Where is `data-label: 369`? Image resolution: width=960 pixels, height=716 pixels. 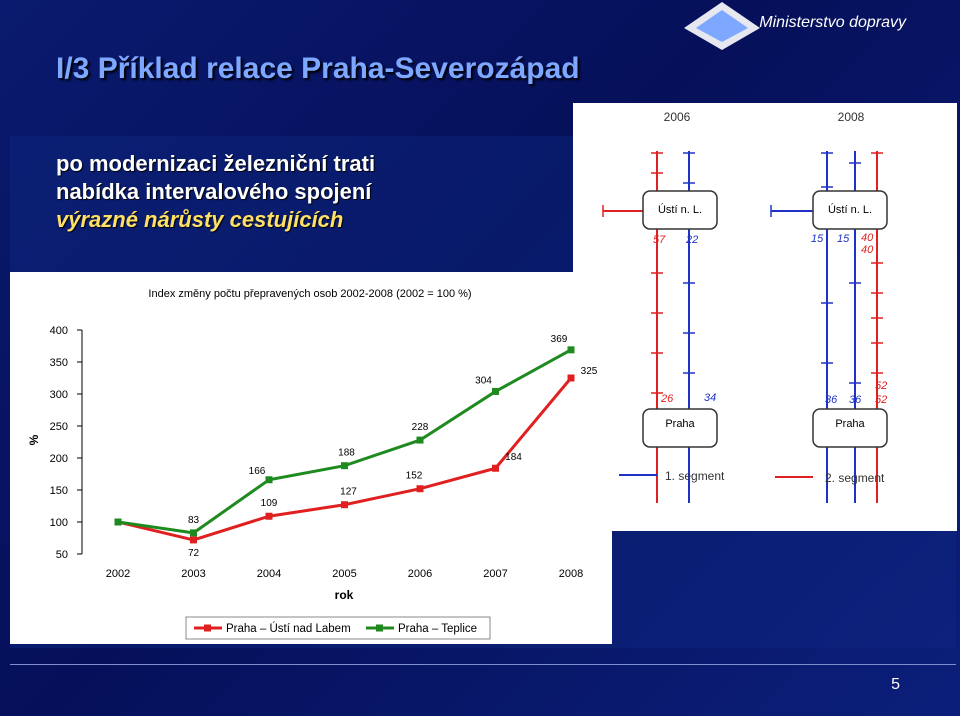 data-label: 369 is located at coordinates (559, 339).